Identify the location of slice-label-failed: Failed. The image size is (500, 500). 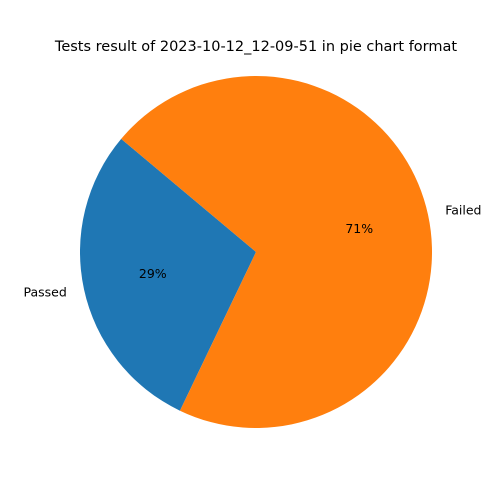
(463, 210).